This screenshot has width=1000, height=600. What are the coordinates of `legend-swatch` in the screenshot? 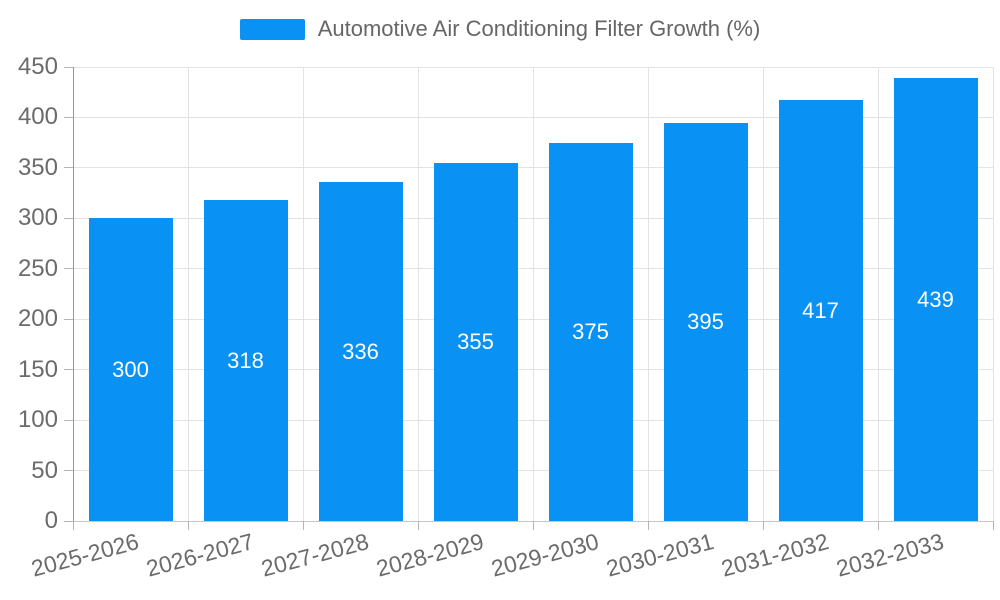 It's located at (272, 29).